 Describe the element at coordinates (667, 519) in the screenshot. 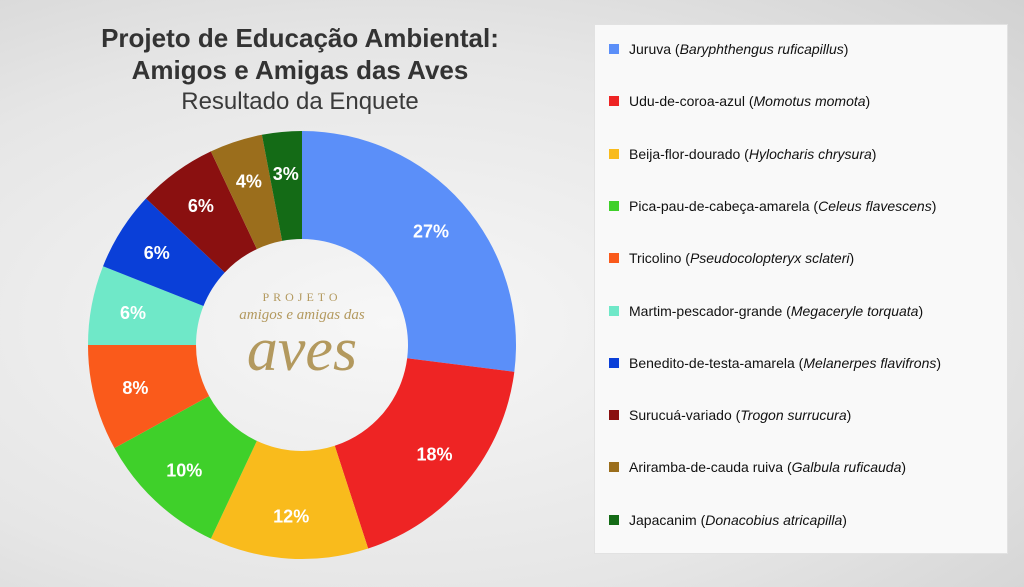

I see `legend-common-name-10: Japacanim (` at that location.